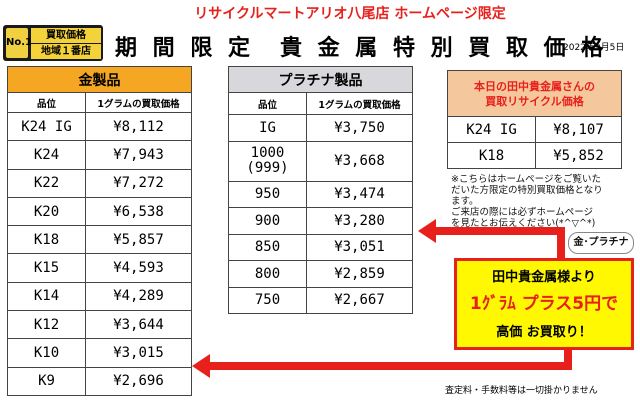  I want to click on reference-title-line-1: 本日の田中貴金属さんの, so click(534, 86).